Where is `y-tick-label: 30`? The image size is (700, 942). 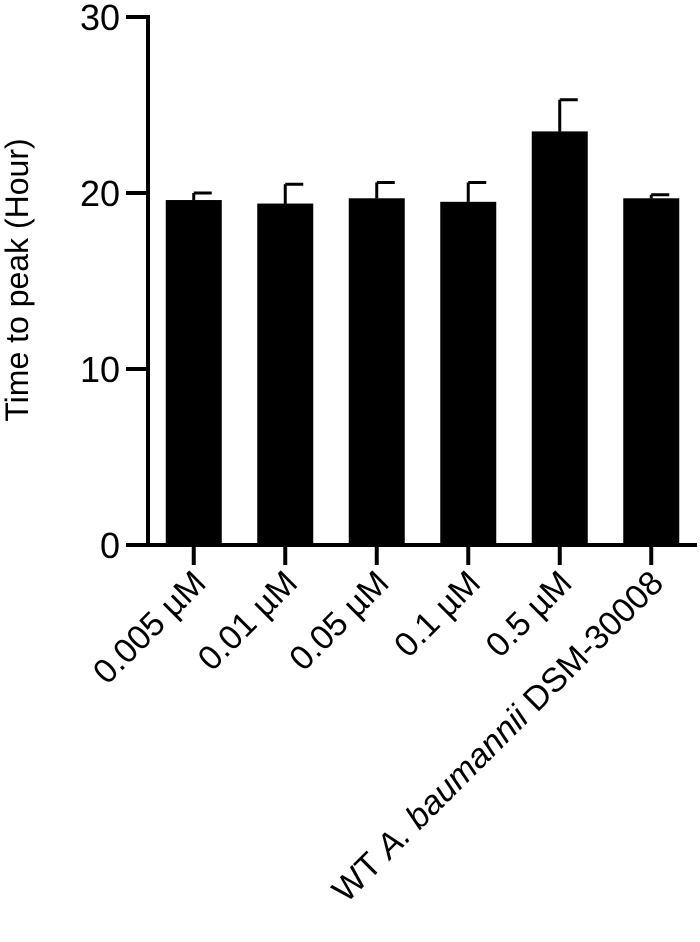
y-tick-label: 30 is located at coordinates (100, 19).